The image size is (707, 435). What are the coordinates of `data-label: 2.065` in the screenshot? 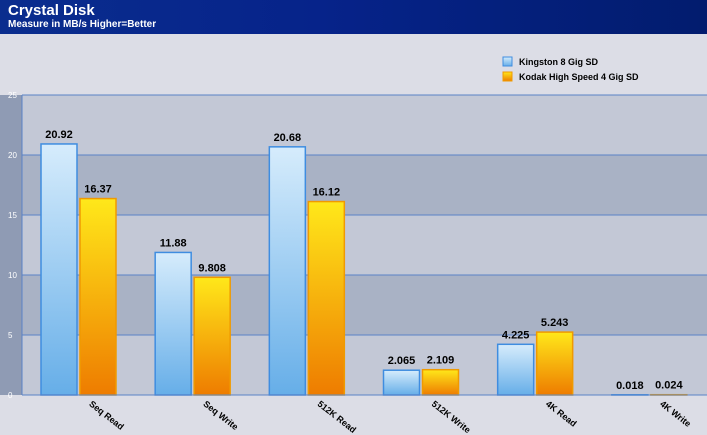 It's located at (402, 361).